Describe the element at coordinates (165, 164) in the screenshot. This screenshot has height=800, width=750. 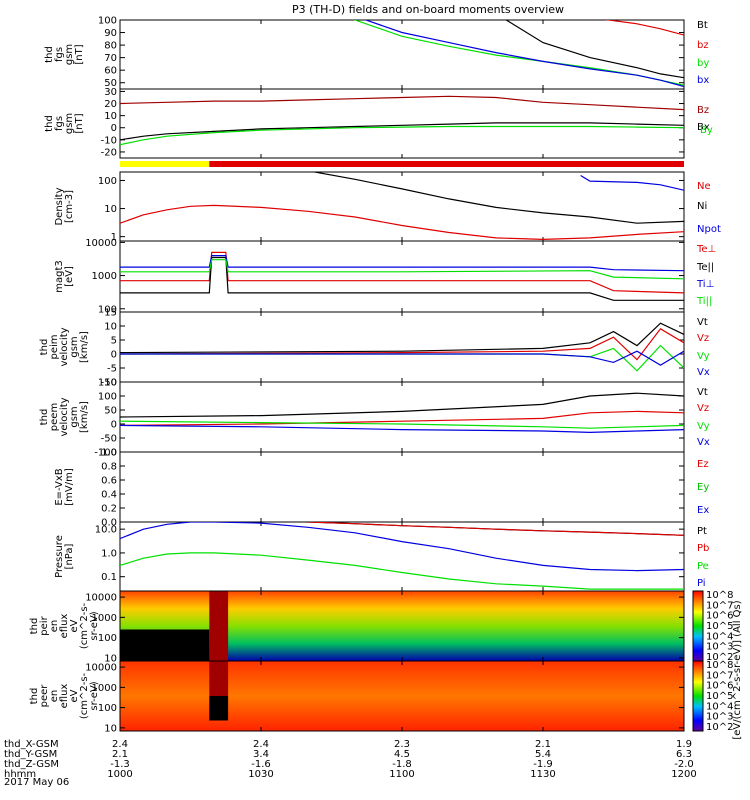
I see `status-bar-yellow` at that location.